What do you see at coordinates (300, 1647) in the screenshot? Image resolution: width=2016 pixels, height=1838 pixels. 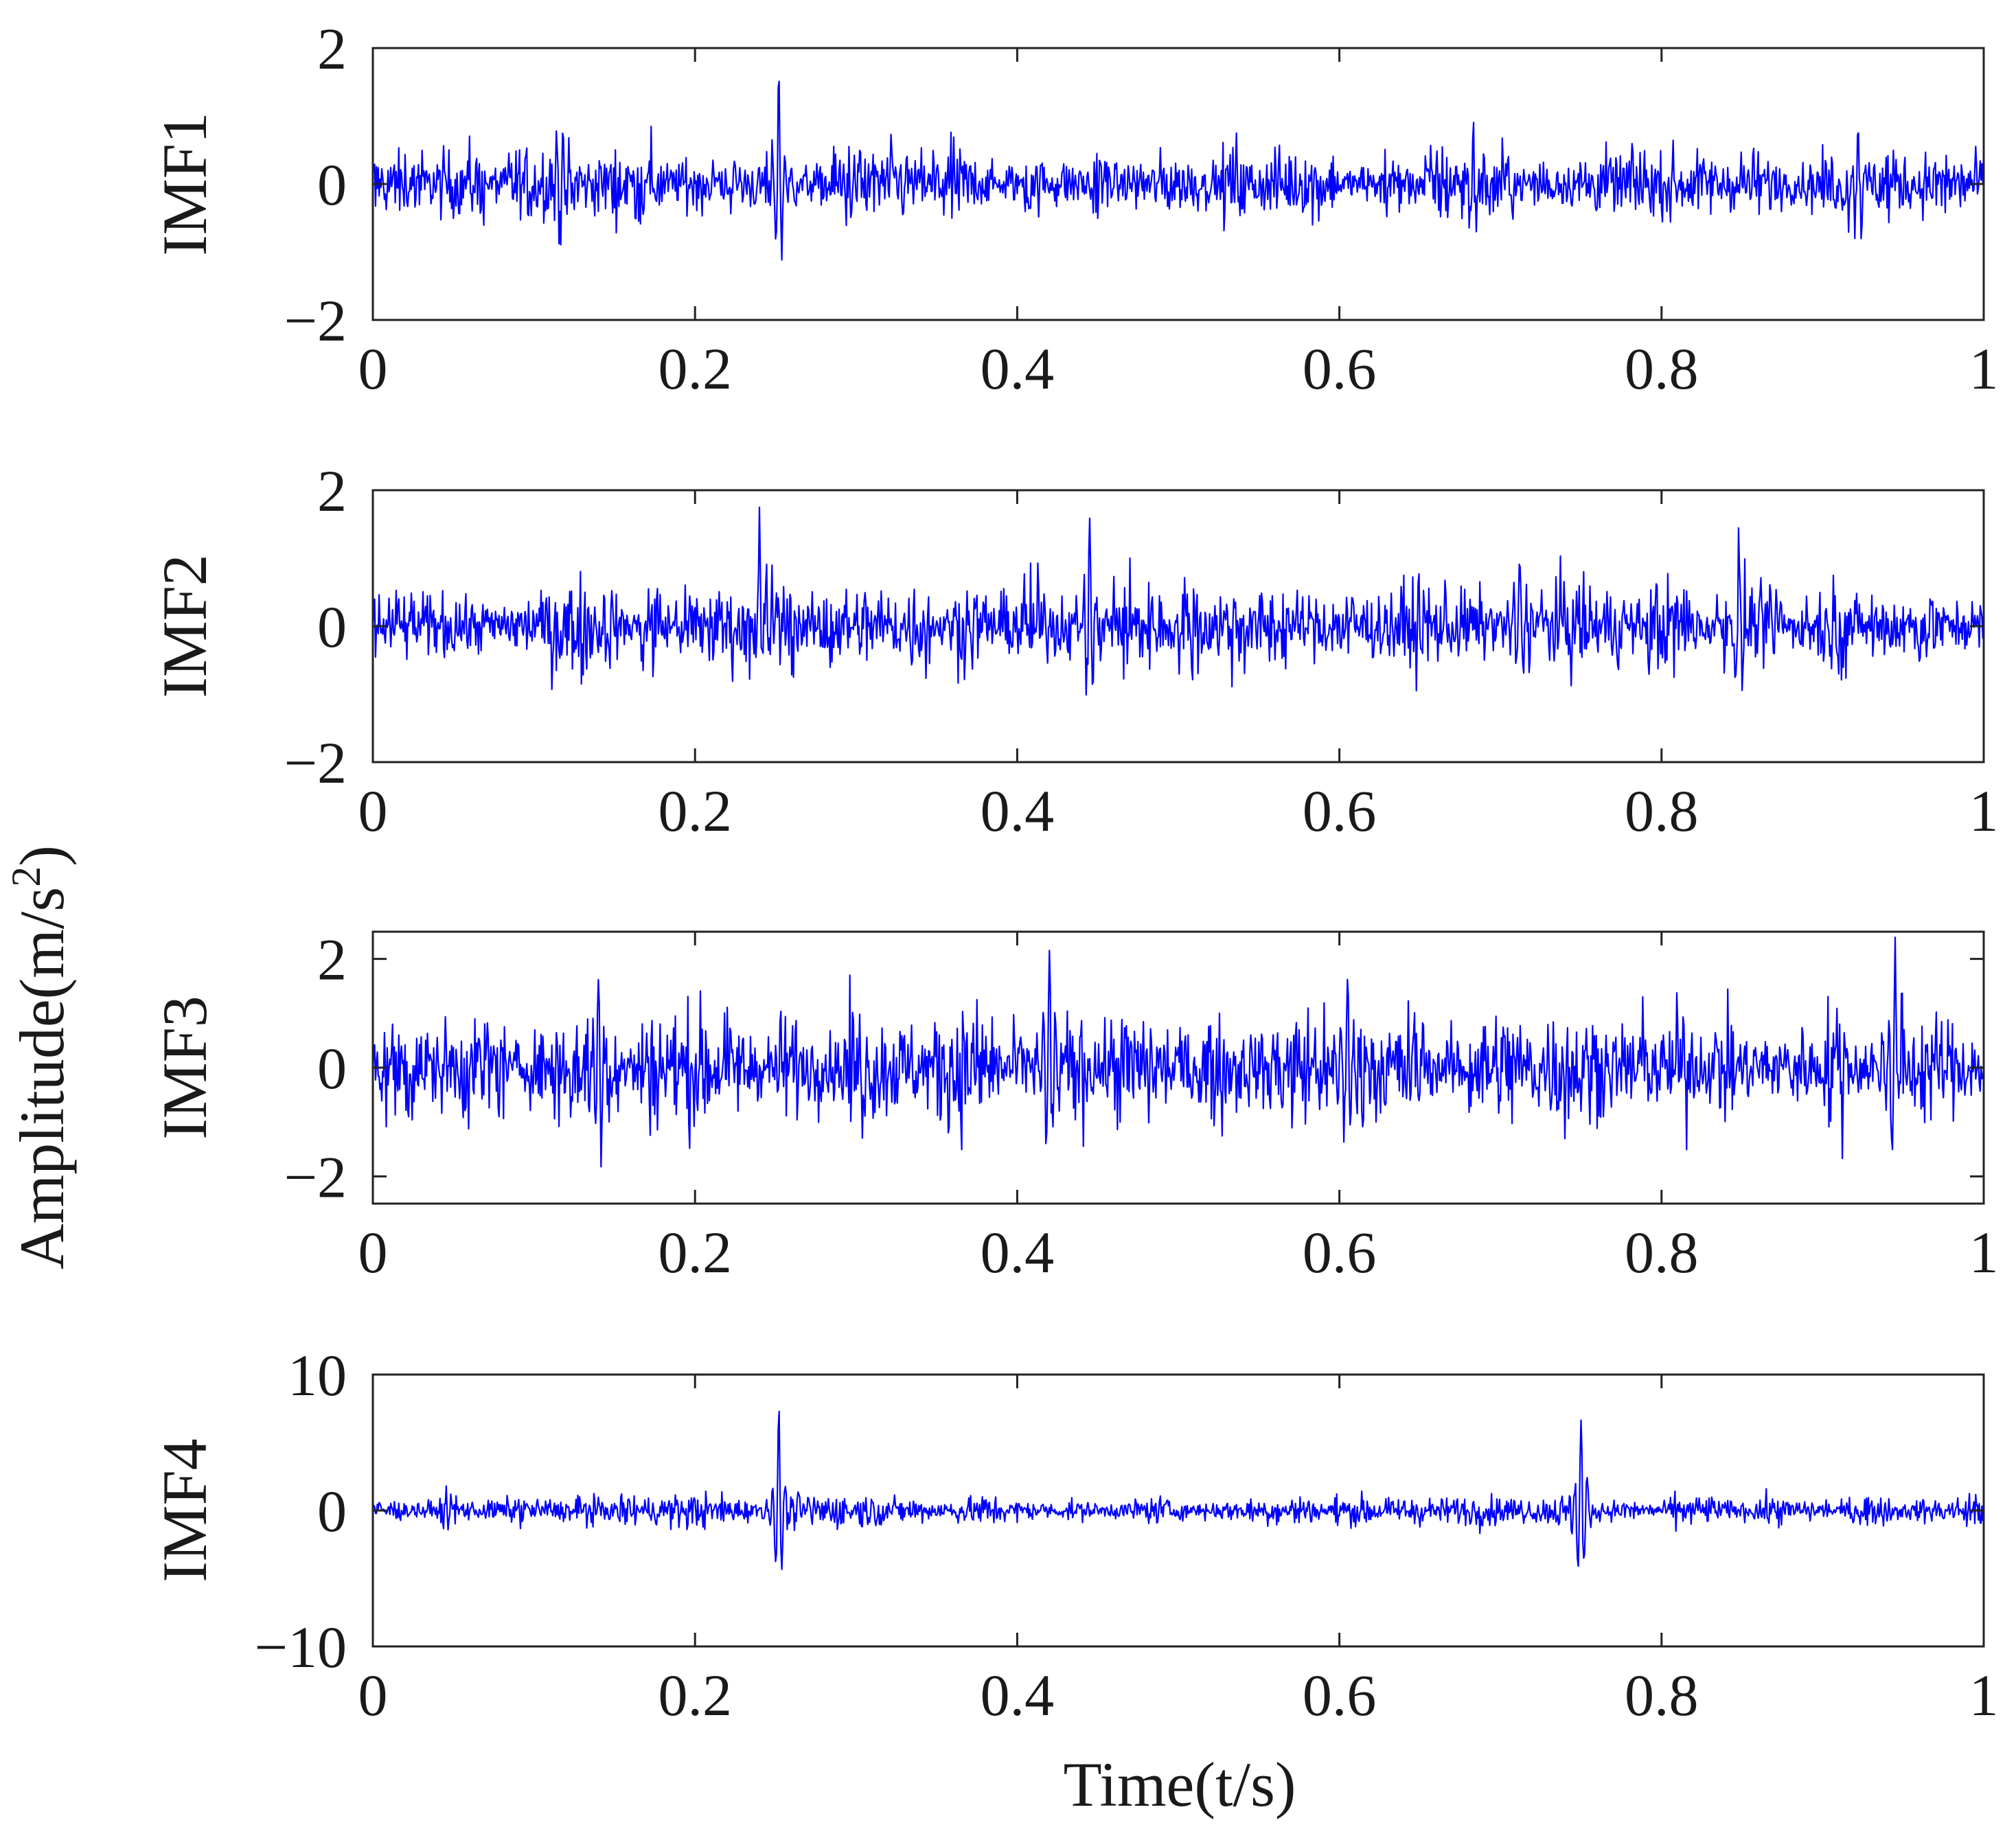 I see `y-tick-label: −10` at bounding box center [300, 1647].